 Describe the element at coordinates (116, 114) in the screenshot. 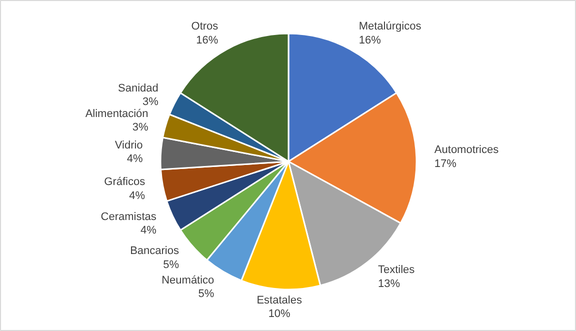

I see `slice-label: Alimentación` at that location.